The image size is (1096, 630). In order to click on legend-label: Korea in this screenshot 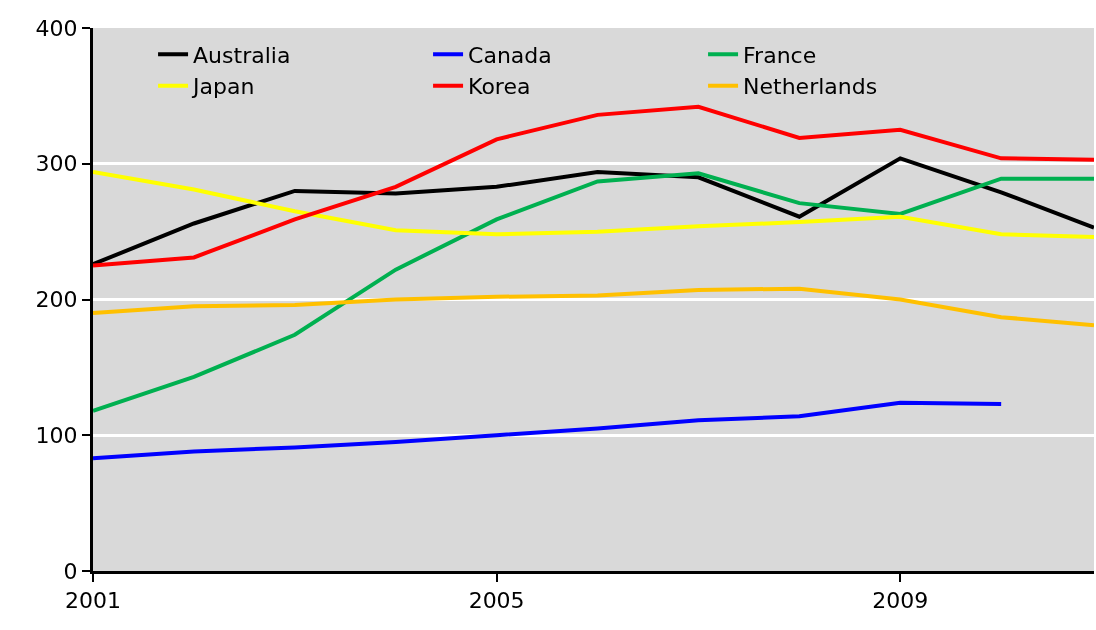, I will do `click(499, 87)`.